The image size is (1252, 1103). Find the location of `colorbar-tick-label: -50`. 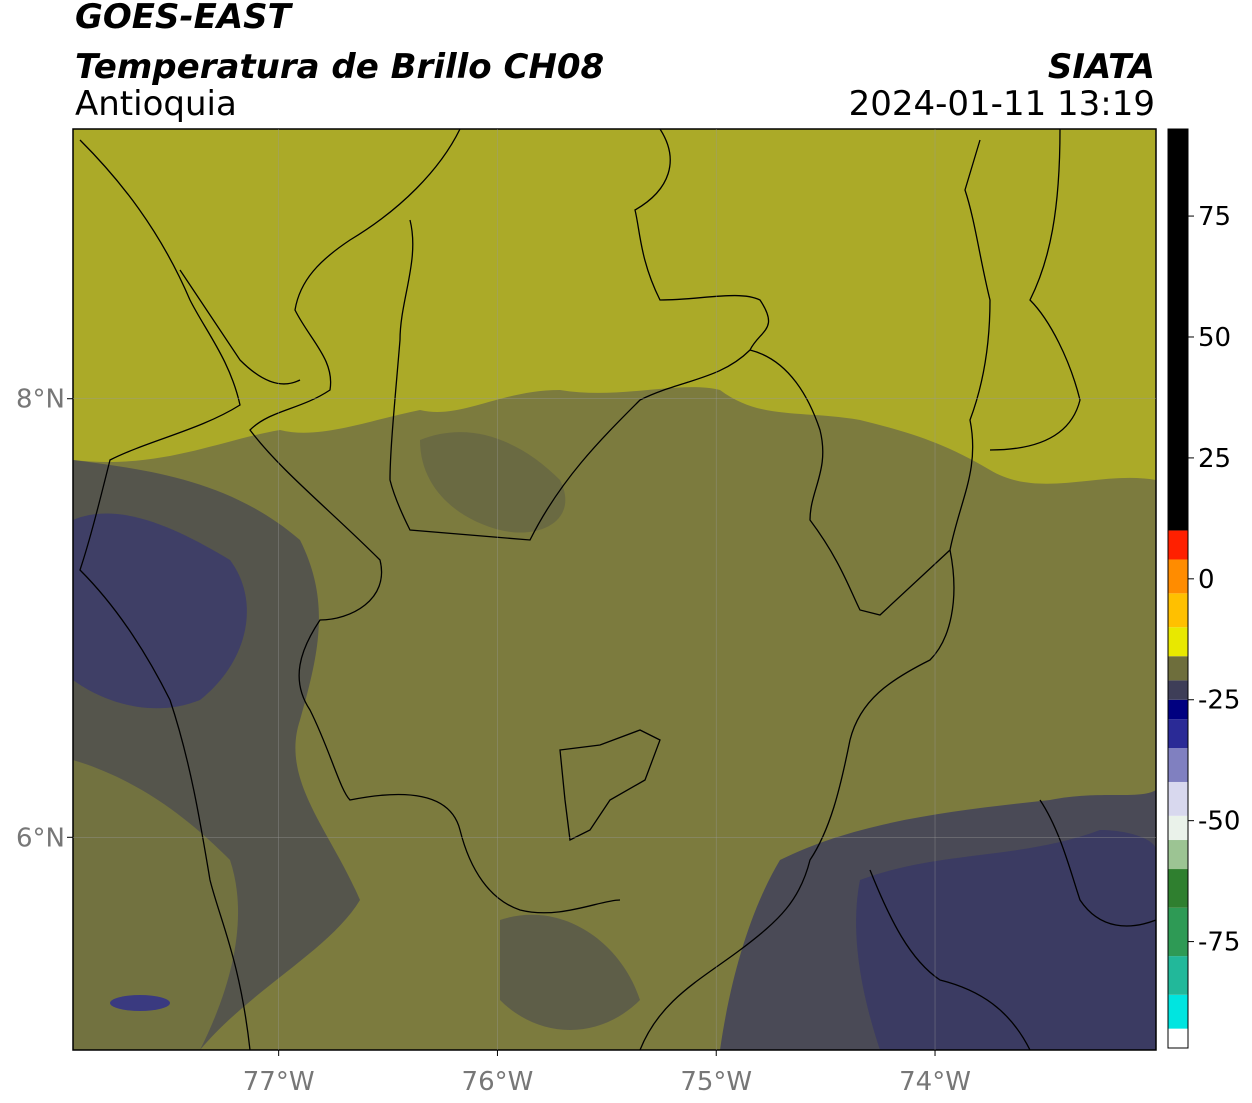

colorbar-tick-label: -50 is located at coordinates (1219, 822).